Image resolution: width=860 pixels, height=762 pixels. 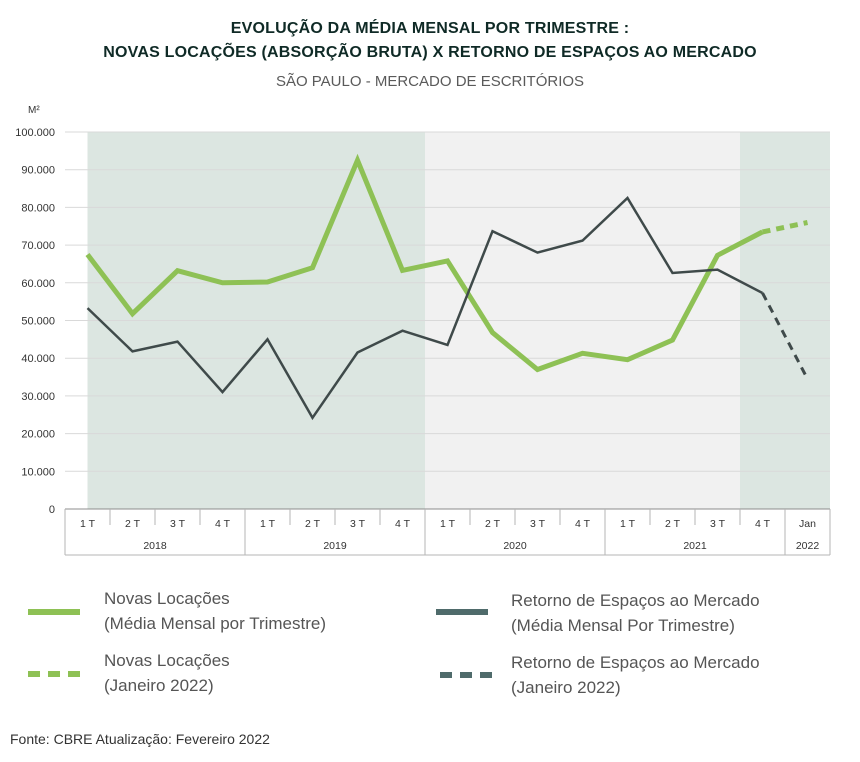 What do you see at coordinates (38, 397) in the screenshot?
I see `y-tick-label: 30.000` at bounding box center [38, 397].